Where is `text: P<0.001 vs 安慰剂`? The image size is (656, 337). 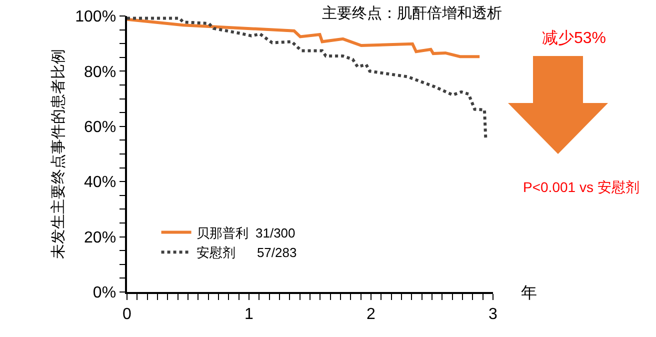
text: P<0.001 vs 安慰剂 is located at coordinates (581, 187).